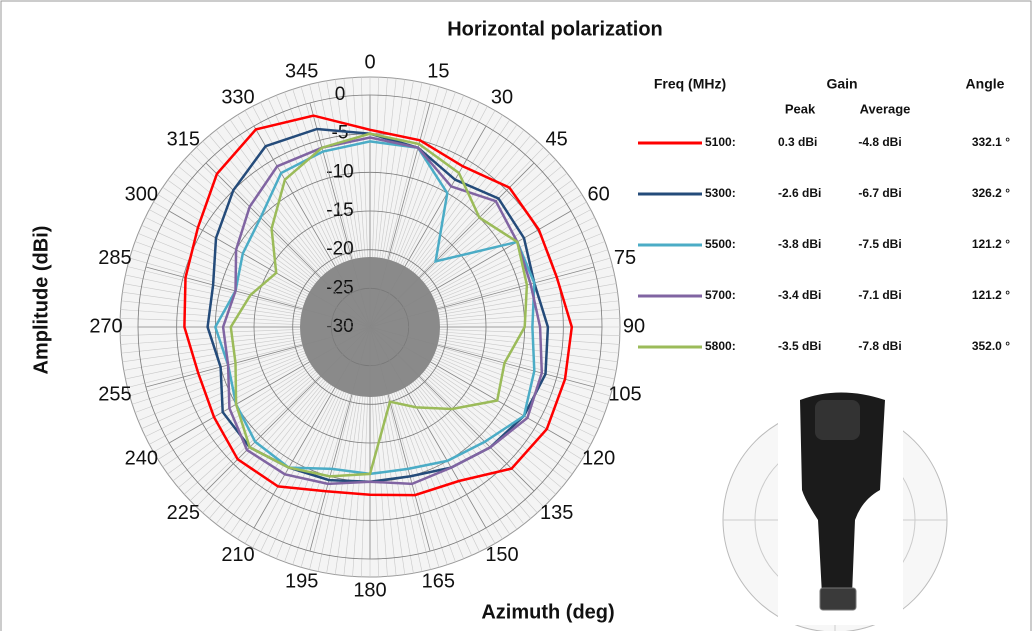 This screenshot has width=1034, height=631. I want to click on angle-tick-label: 315, so click(183, 140).